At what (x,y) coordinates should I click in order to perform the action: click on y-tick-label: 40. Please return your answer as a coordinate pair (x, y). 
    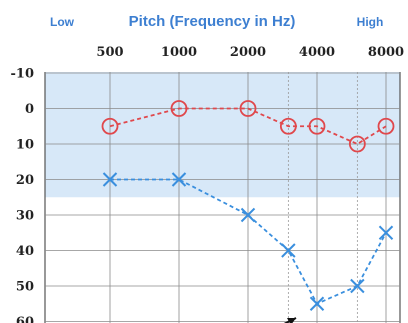
    Looking at the image, I should click on (25, 251).